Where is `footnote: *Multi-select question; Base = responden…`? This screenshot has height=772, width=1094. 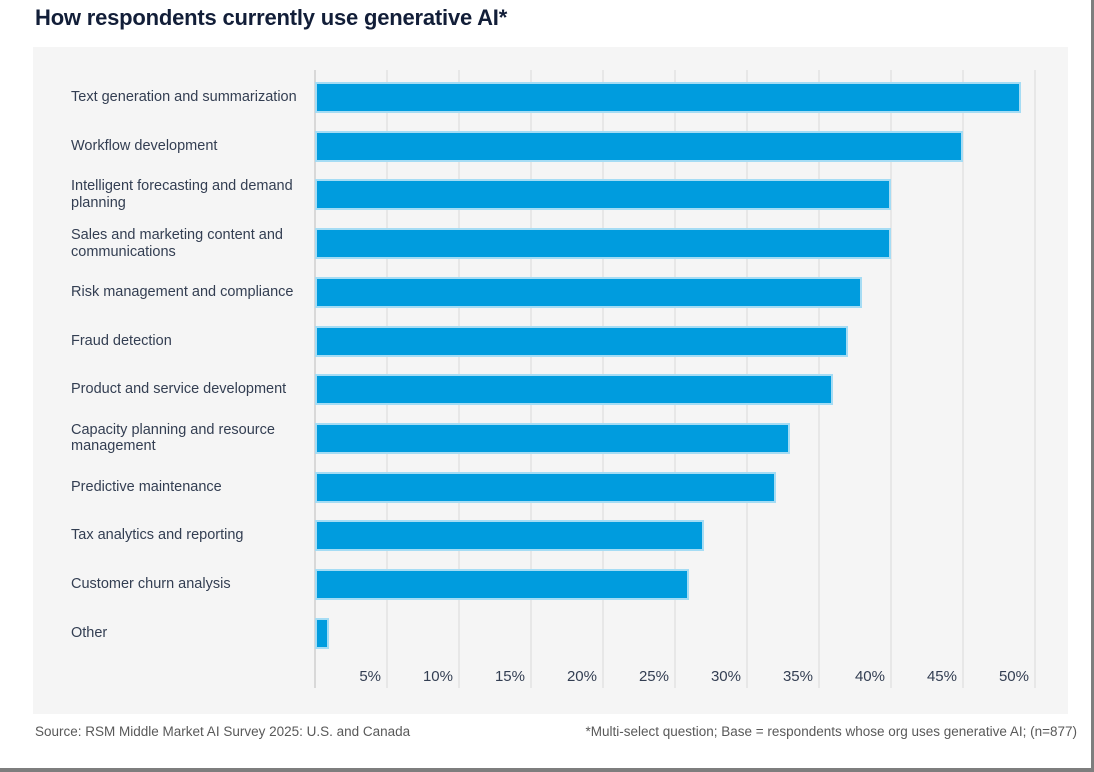 footnote: *Multi-select question; Base = responden… is located at coordinates (831, 731).